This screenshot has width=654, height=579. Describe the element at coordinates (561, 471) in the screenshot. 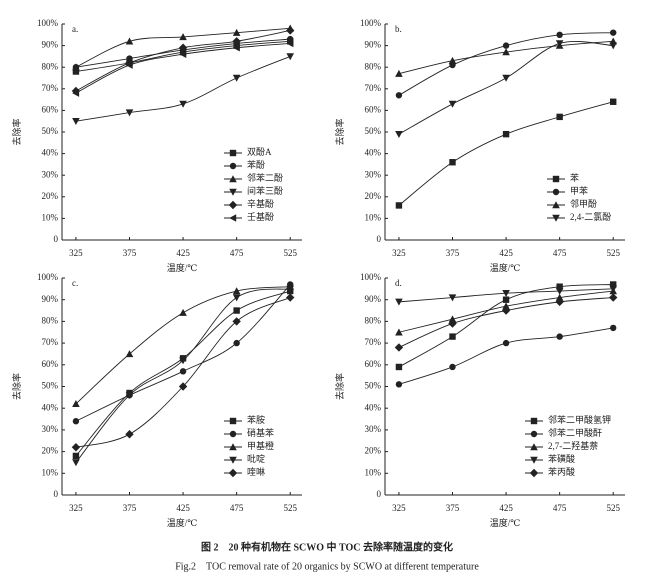

I see `legend-label: 苯丙酸` at that location.